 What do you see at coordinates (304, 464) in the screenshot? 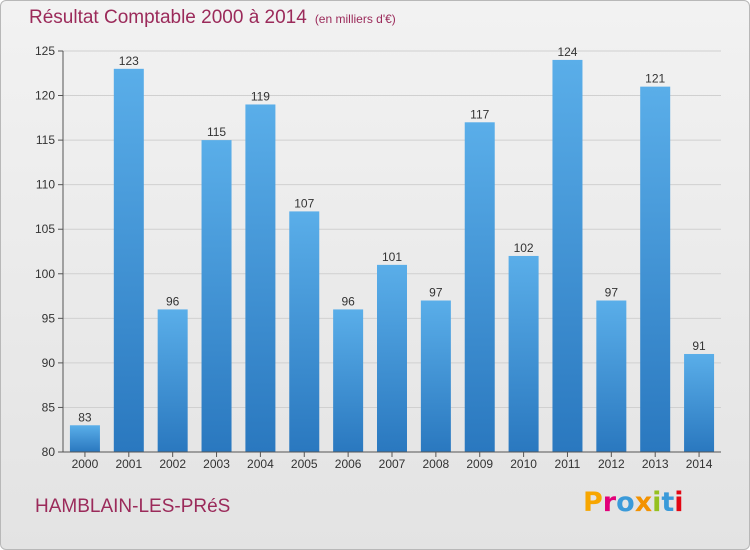
I see `x-tick-label: 2005` at bounding box center [304, 464].